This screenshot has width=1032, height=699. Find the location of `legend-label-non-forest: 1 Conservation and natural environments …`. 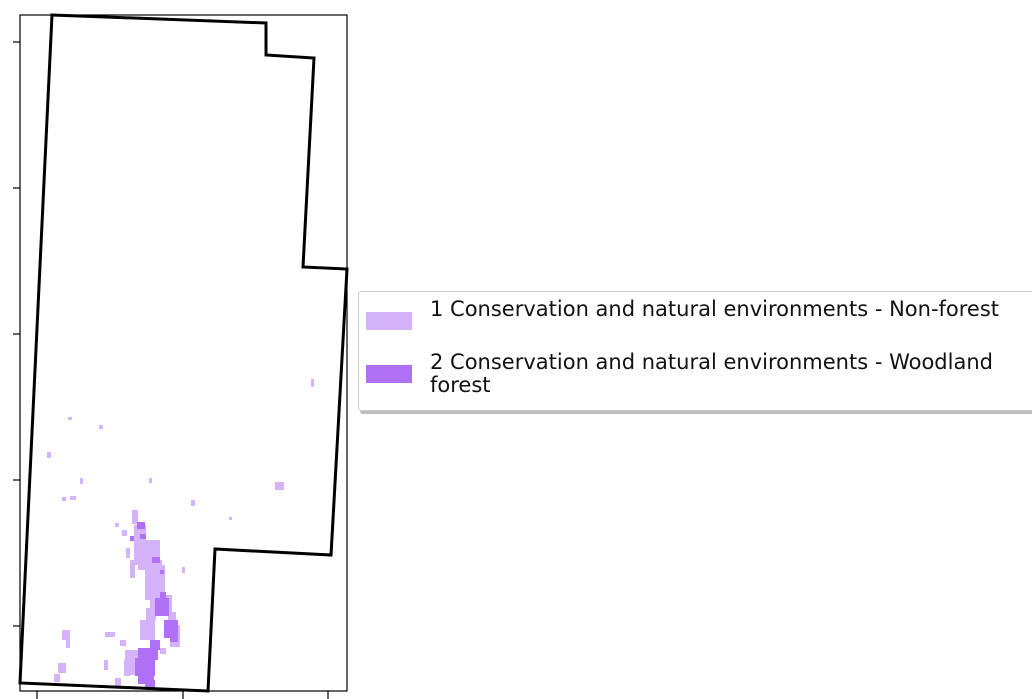

legend-label-non-forest: 1 Conservation and natural environments … is located at coordinates (731, 309).